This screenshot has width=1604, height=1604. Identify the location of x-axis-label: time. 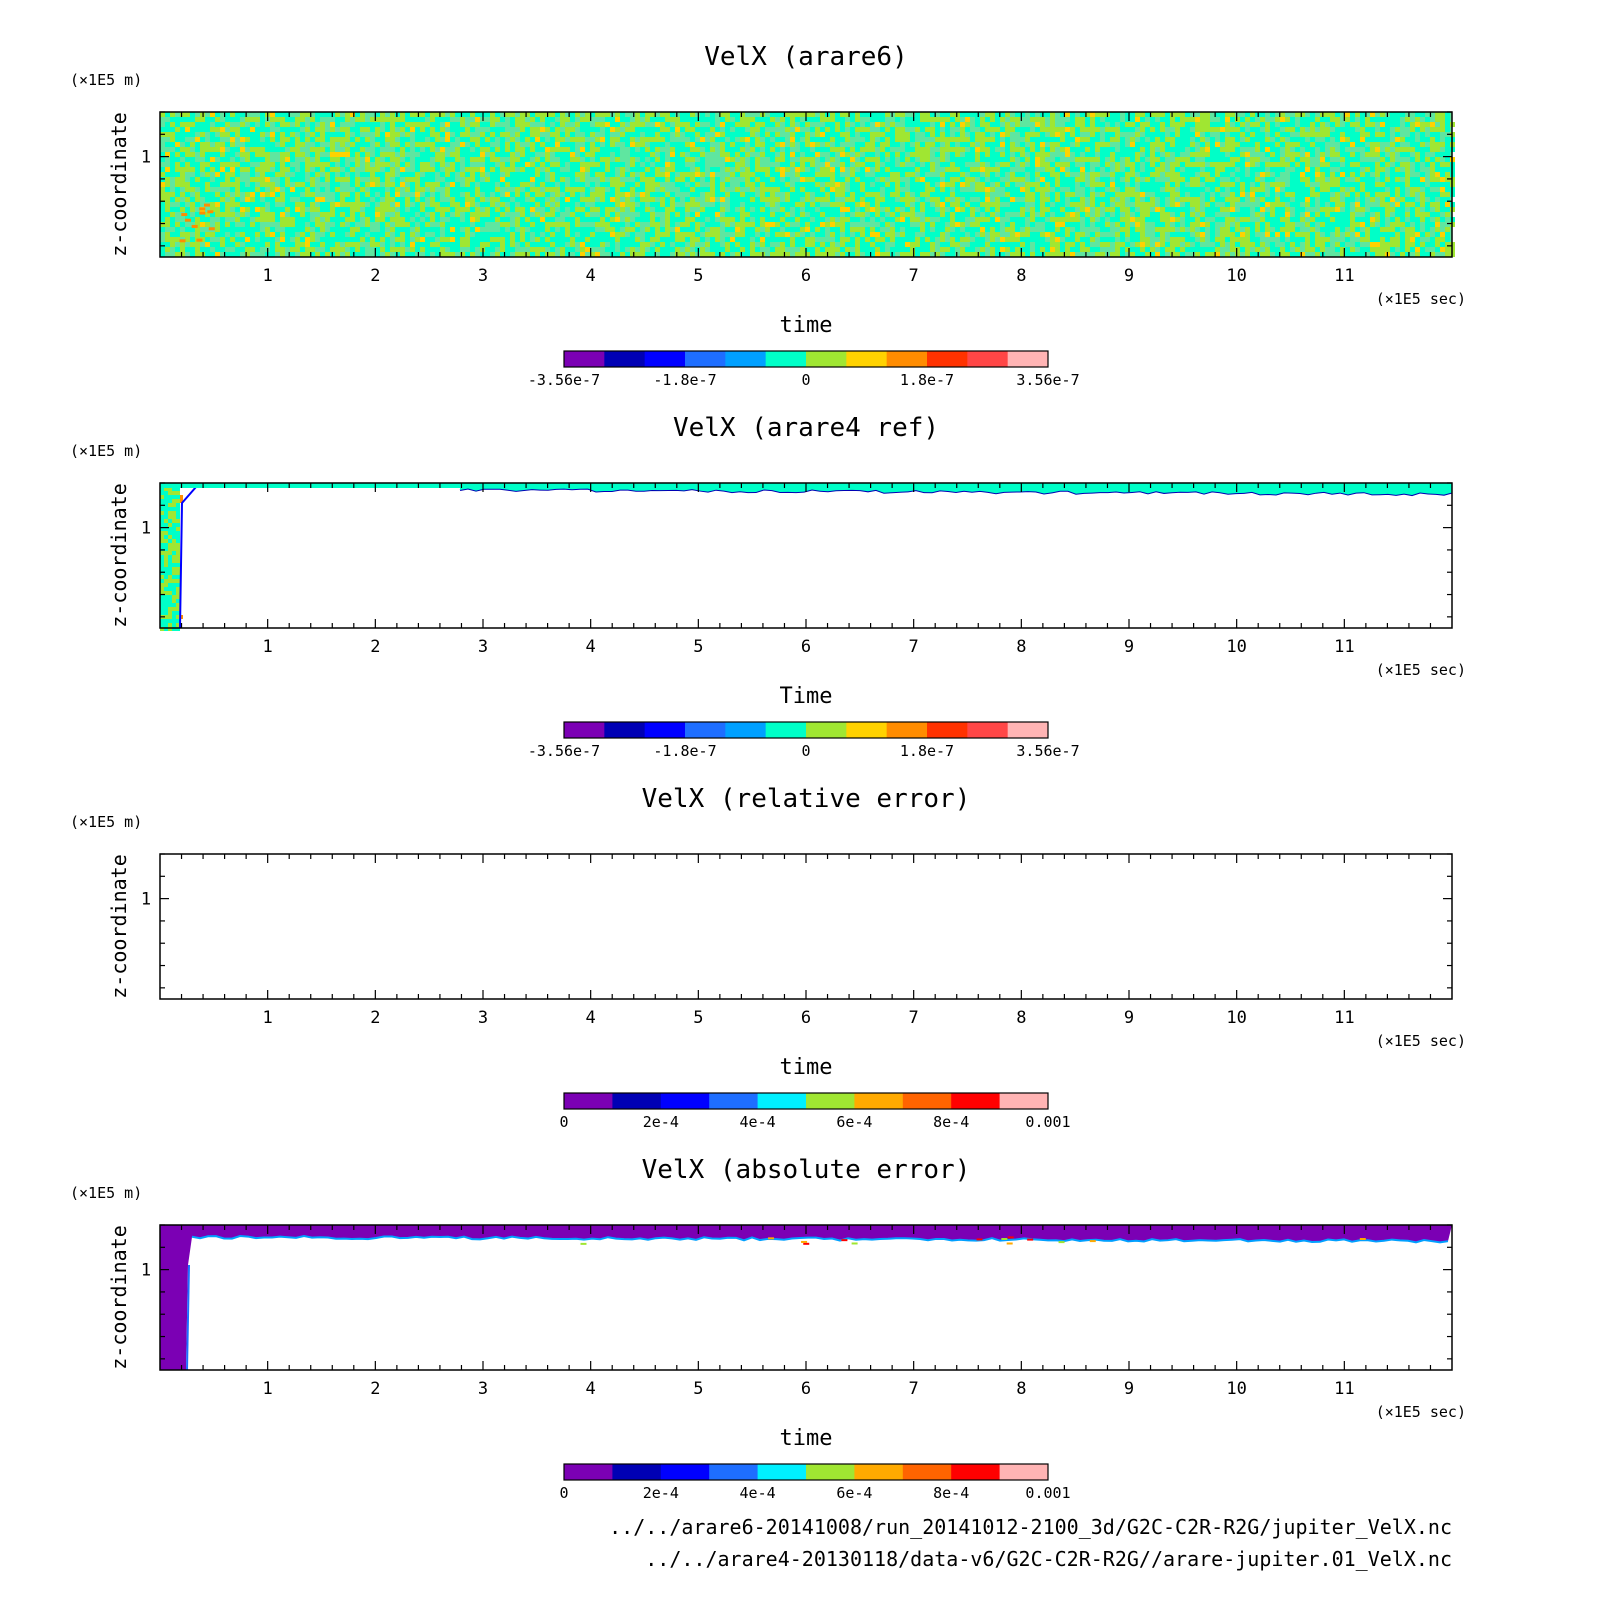
(806, 1438).